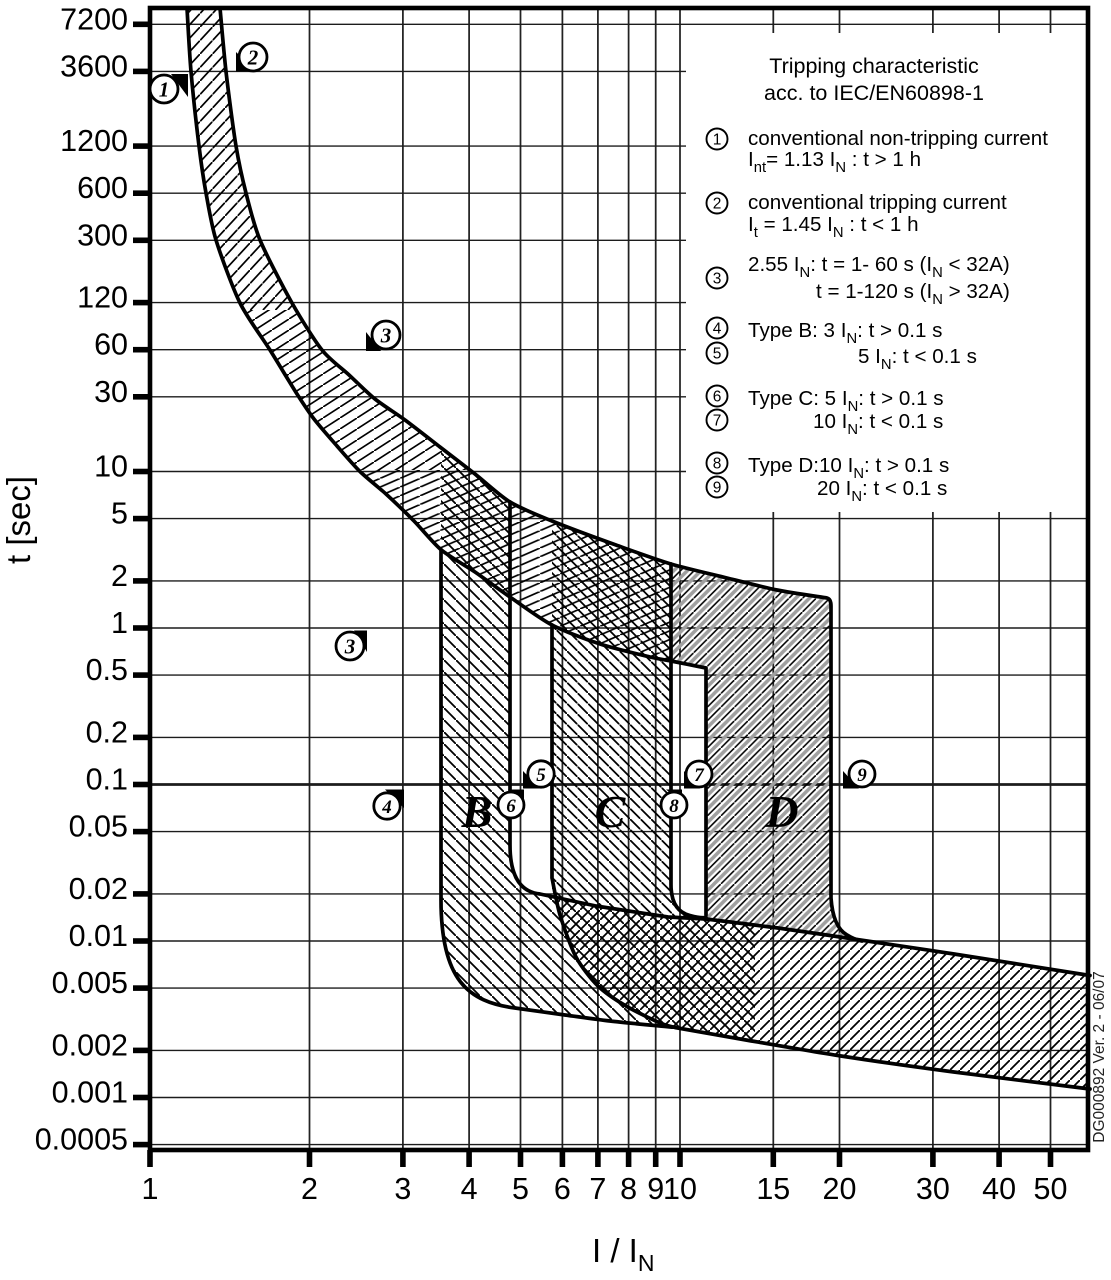  What do you see at coordinates (102, 298) in the screenshot?
I see `svg-text: 120` at bounding box center [102, 298].